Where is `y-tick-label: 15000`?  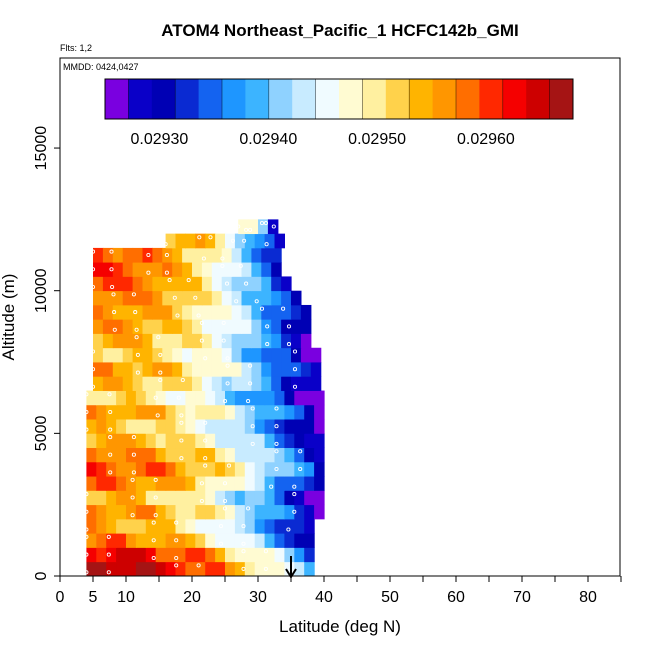
y-tick-label: 15000 is located at coordinates (41, 148).